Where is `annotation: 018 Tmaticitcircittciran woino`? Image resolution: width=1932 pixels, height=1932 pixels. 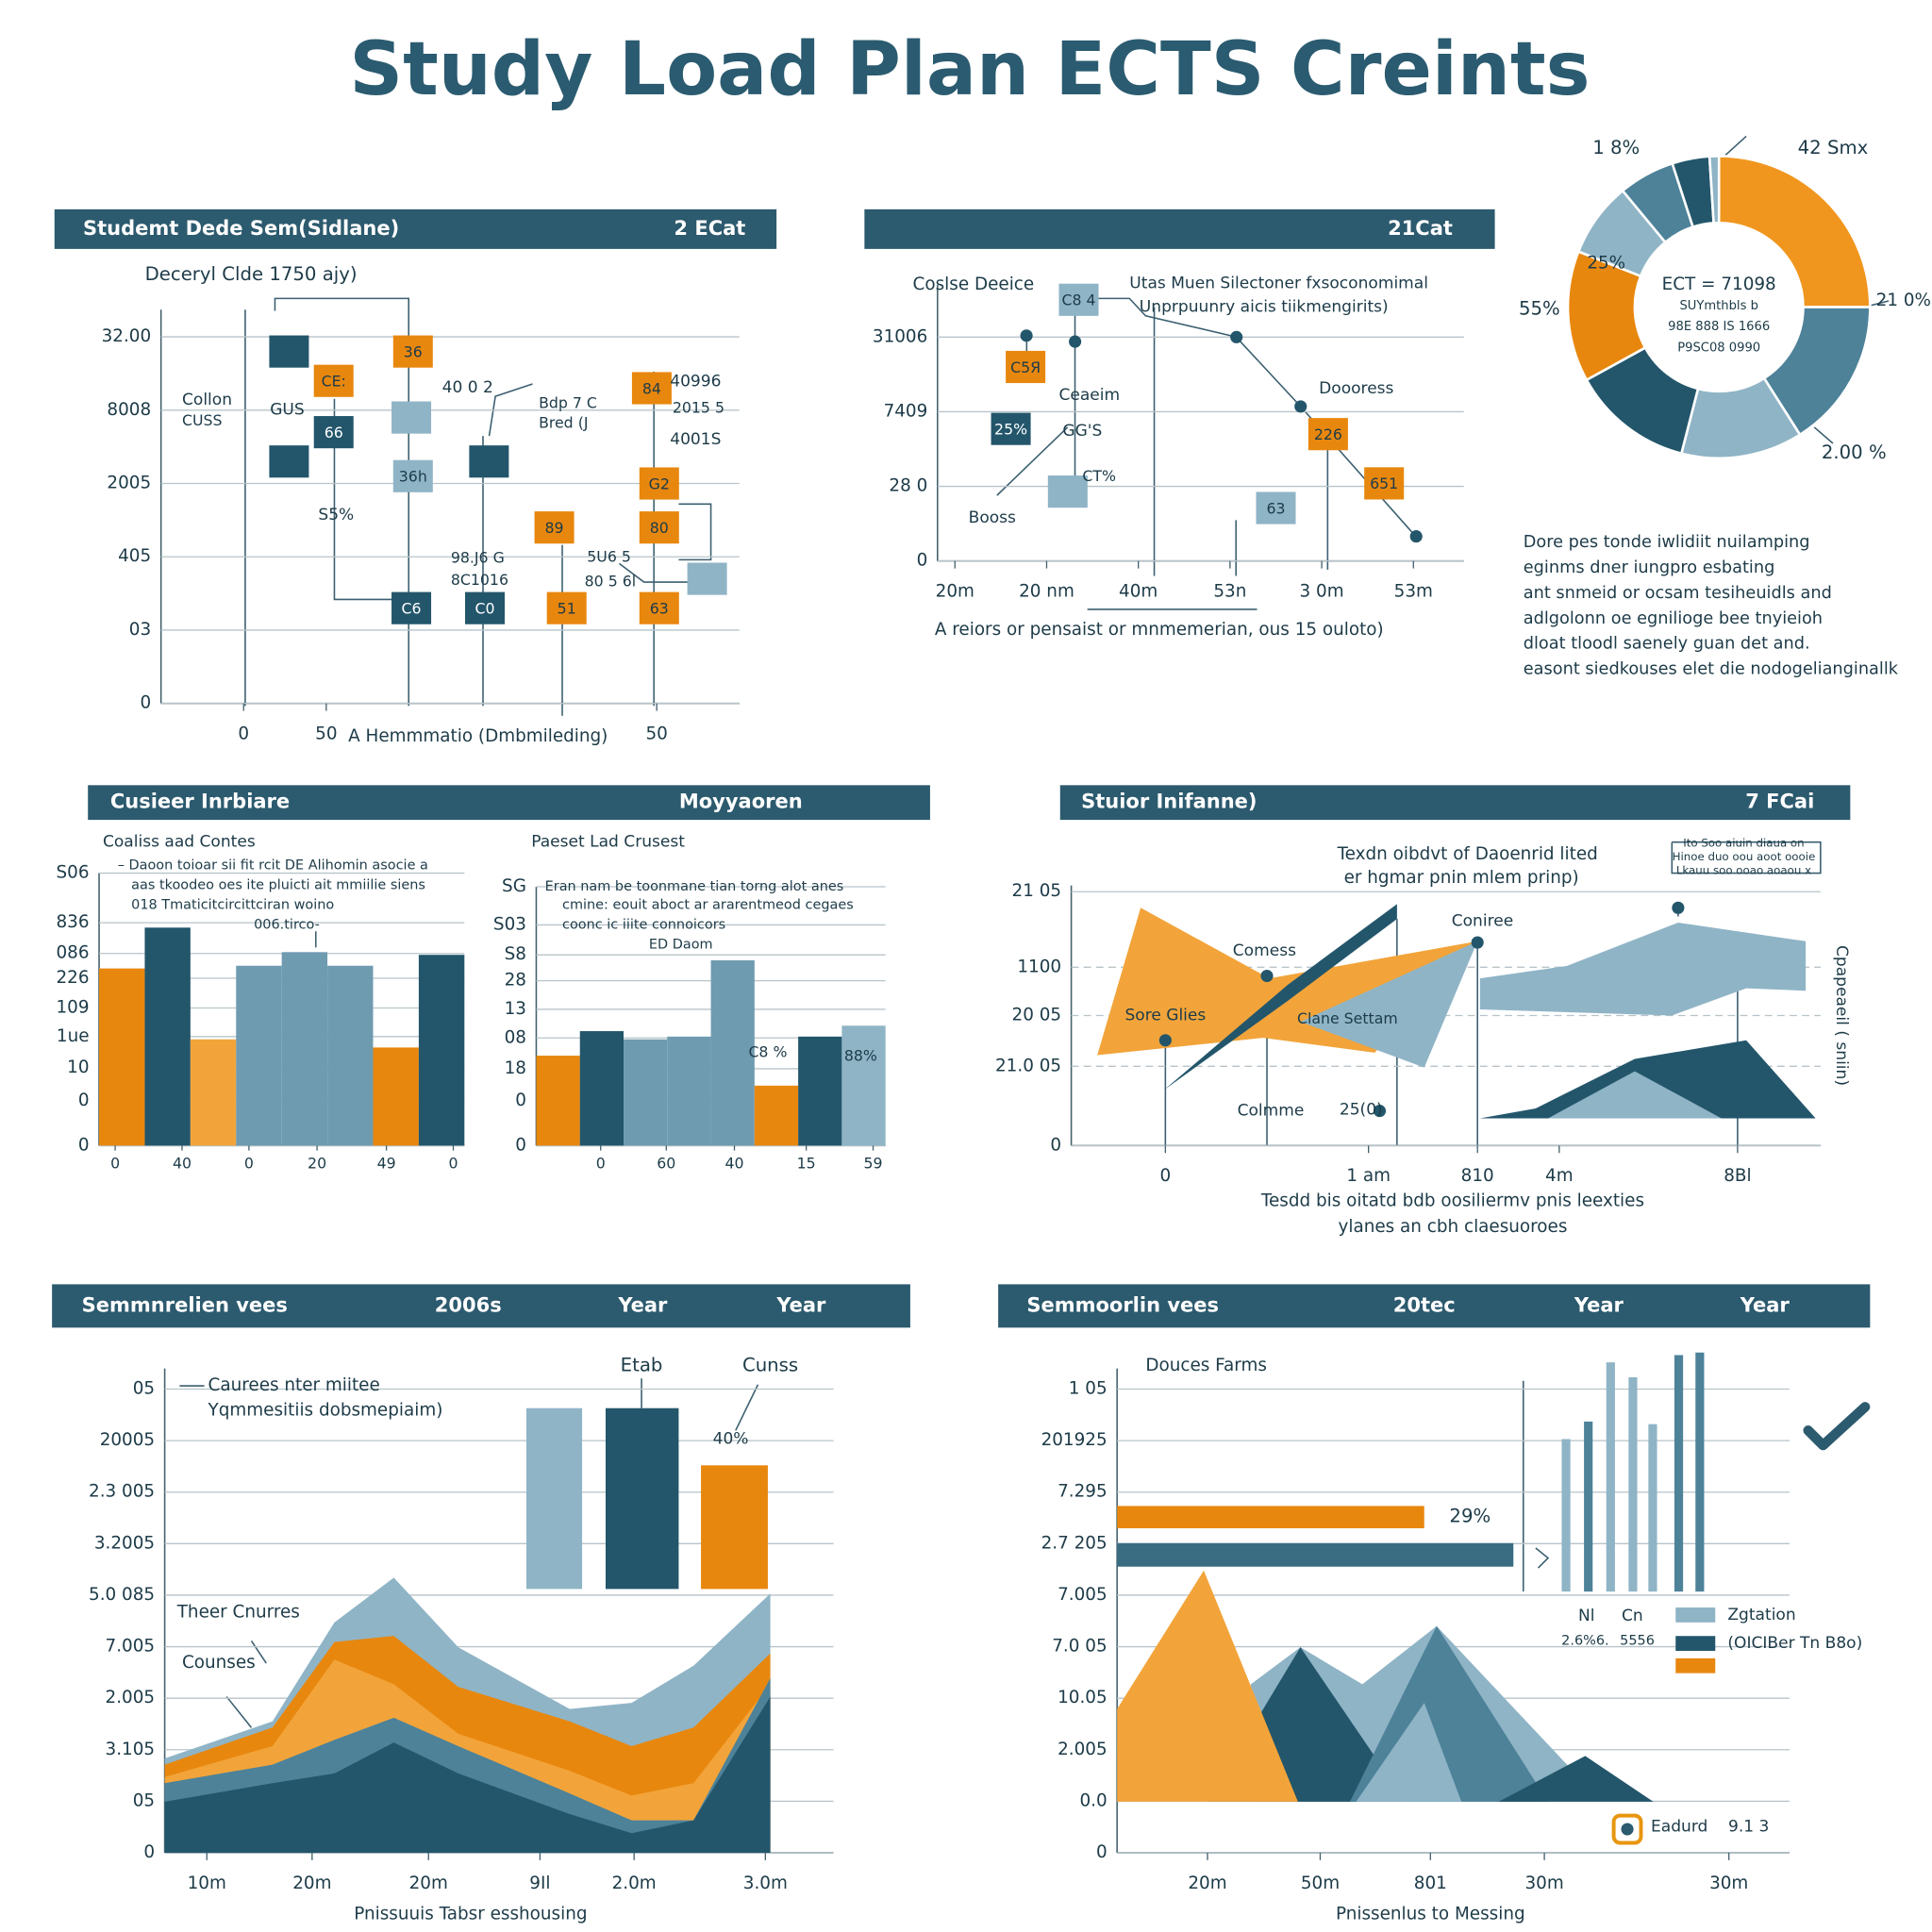
annotation: 018 Tmaticitcircittciran woino is located at coordinates (232, 905).